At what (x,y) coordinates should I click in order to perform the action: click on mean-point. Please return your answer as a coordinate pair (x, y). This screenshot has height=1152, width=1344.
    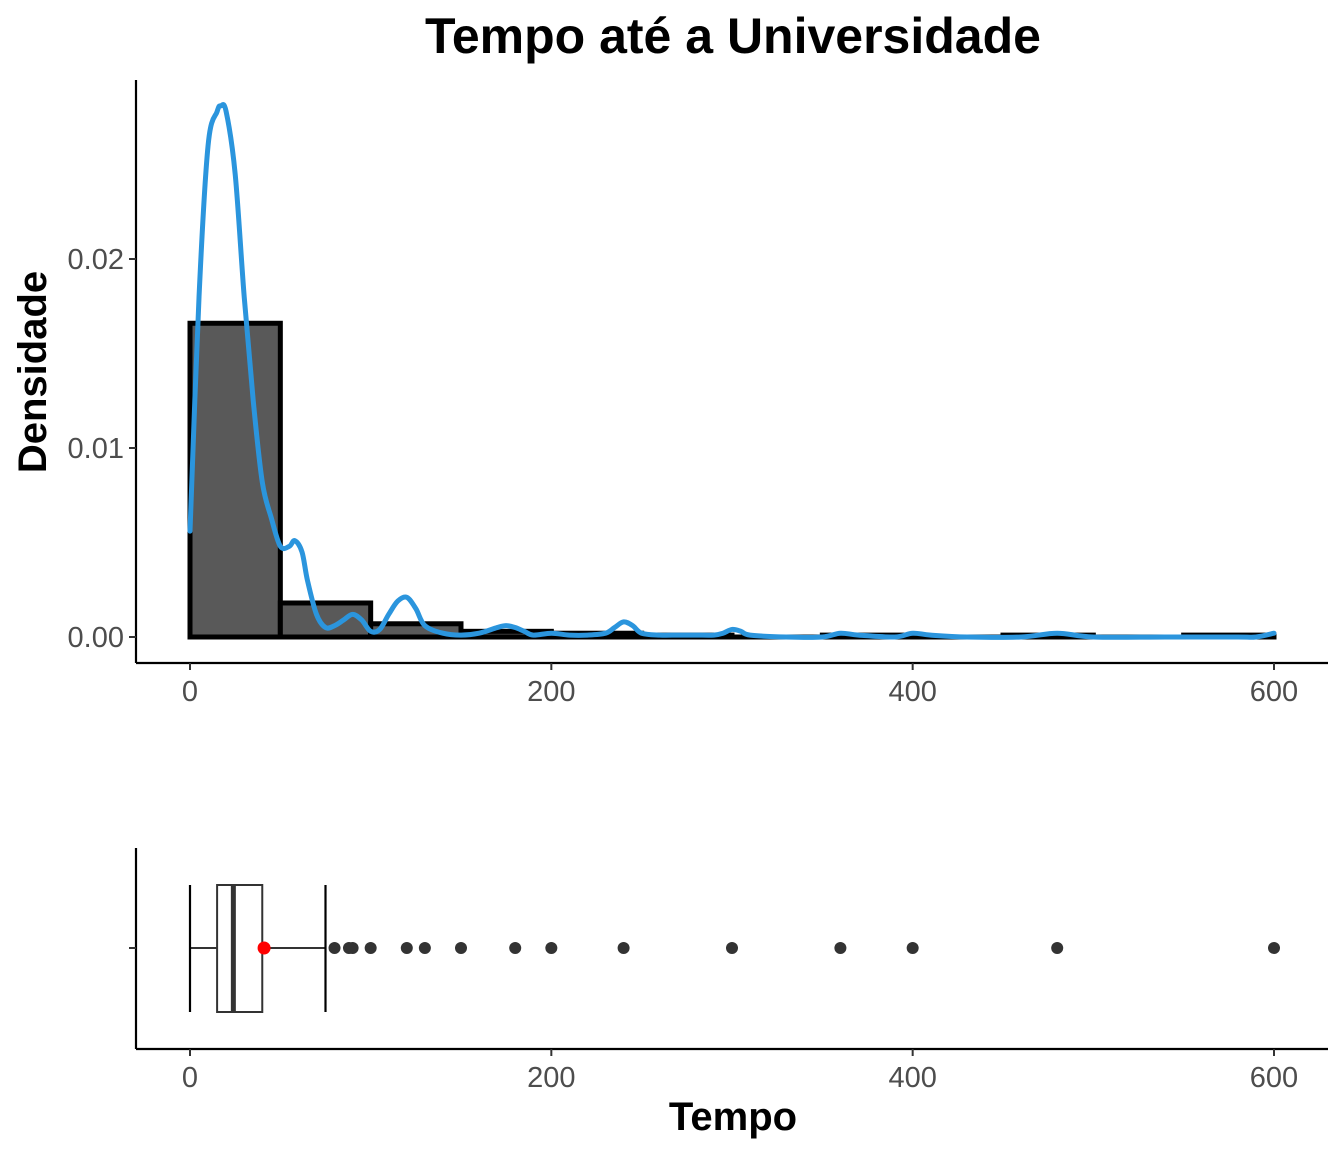
    Looking at the image, I should click on (264, 948).